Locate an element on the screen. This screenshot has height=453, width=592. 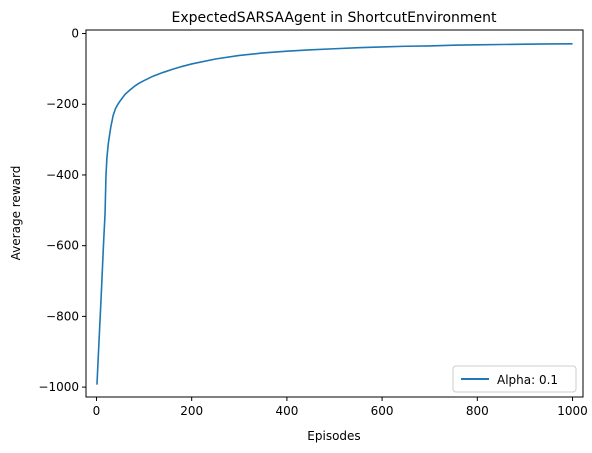
x-tick-label: 400 is located at coordinates (286, 411).